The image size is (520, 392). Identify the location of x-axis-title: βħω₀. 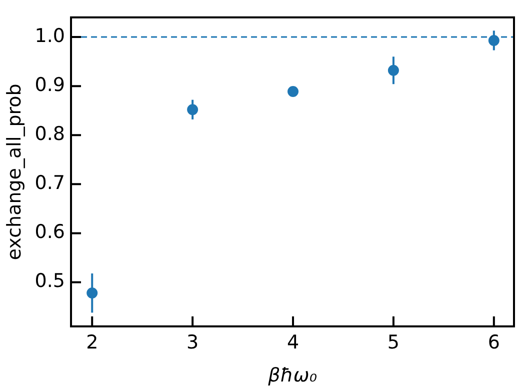
(292, 375).